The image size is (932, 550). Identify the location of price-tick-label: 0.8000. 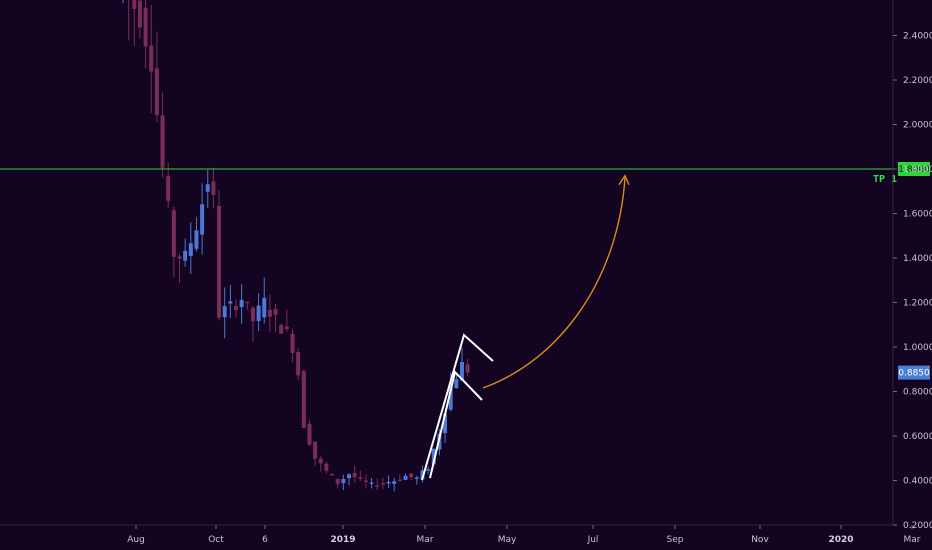
(917, 393).